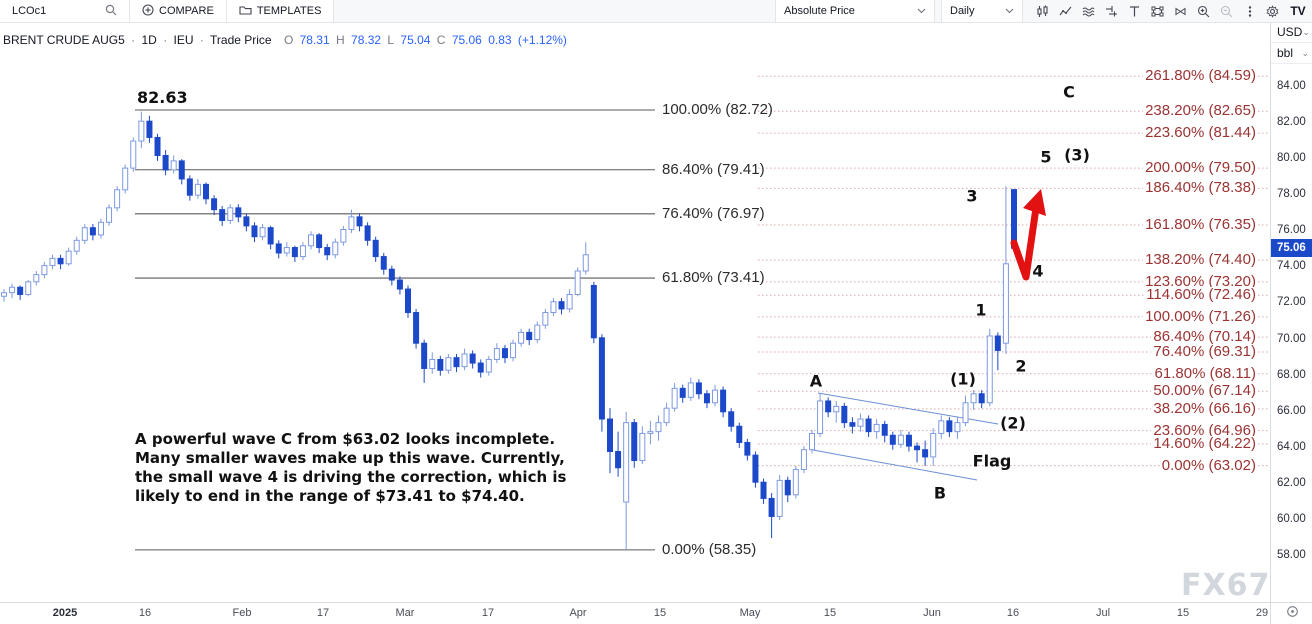  I want to click on last-price-tag: 75.06, so click(1291, 248).